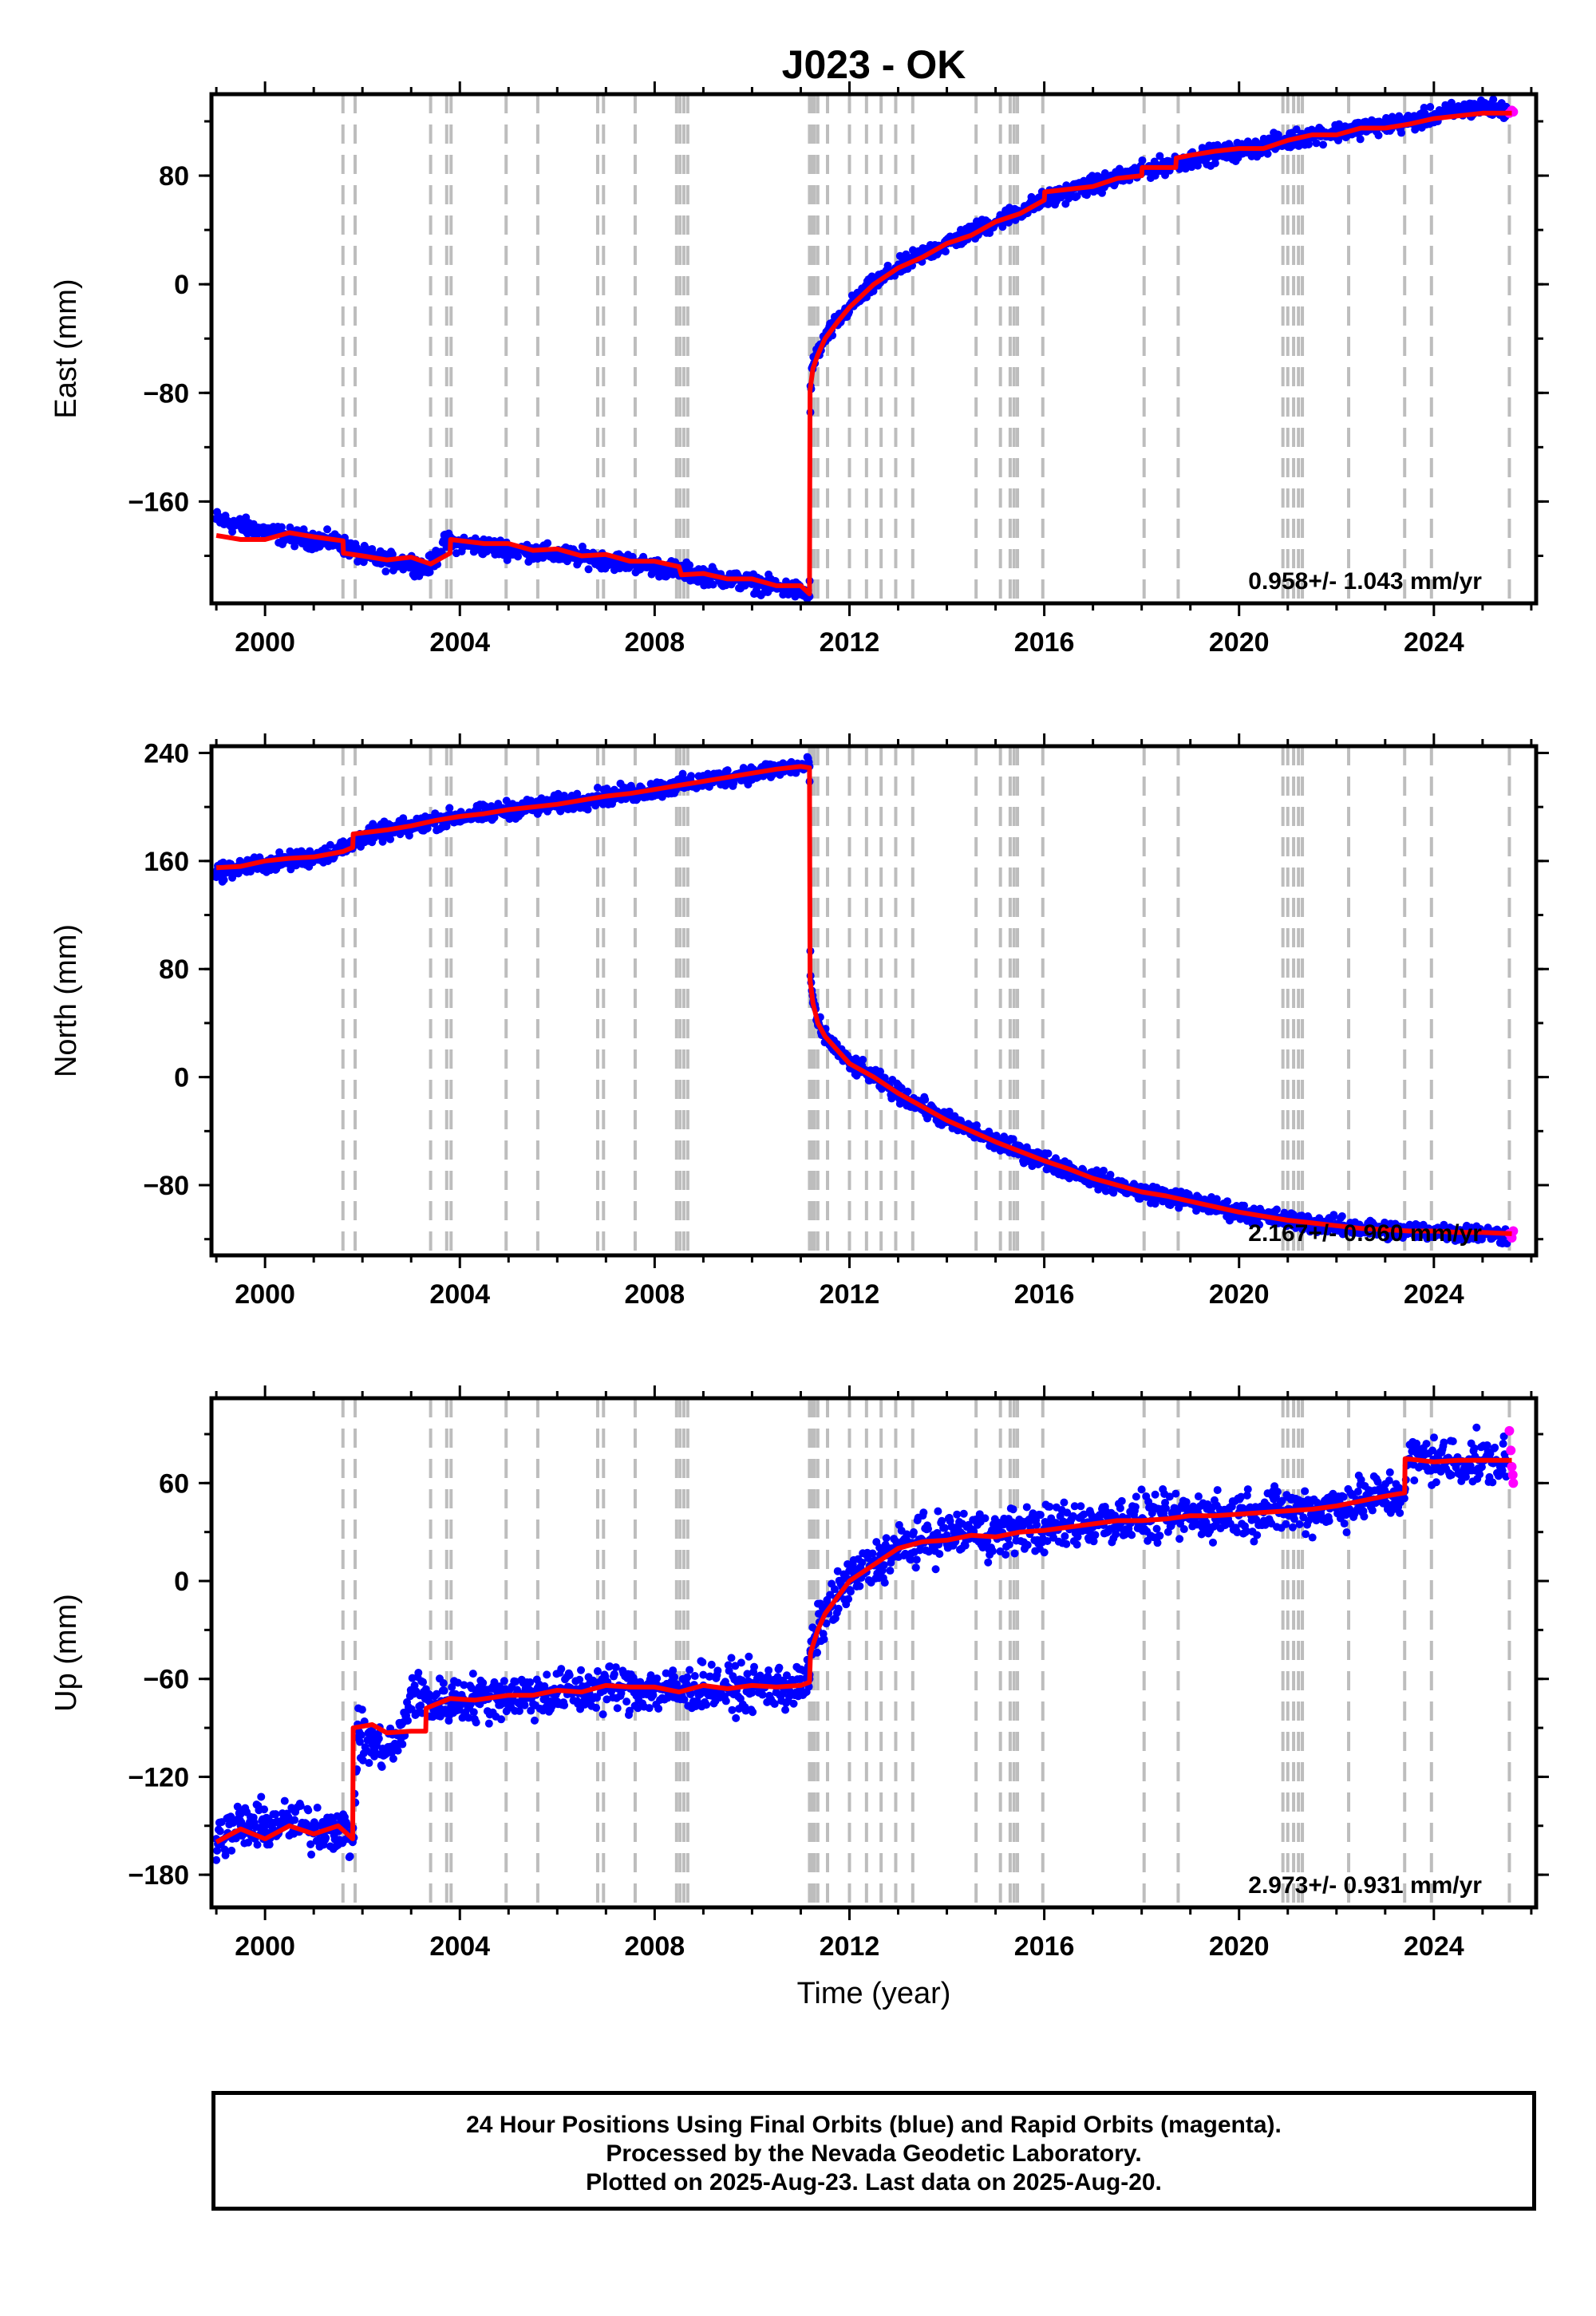  What do you see at coordinates (174, 176) in the screenshot?
I see `y-tick-label: 80` at bounding box center [174, 176].